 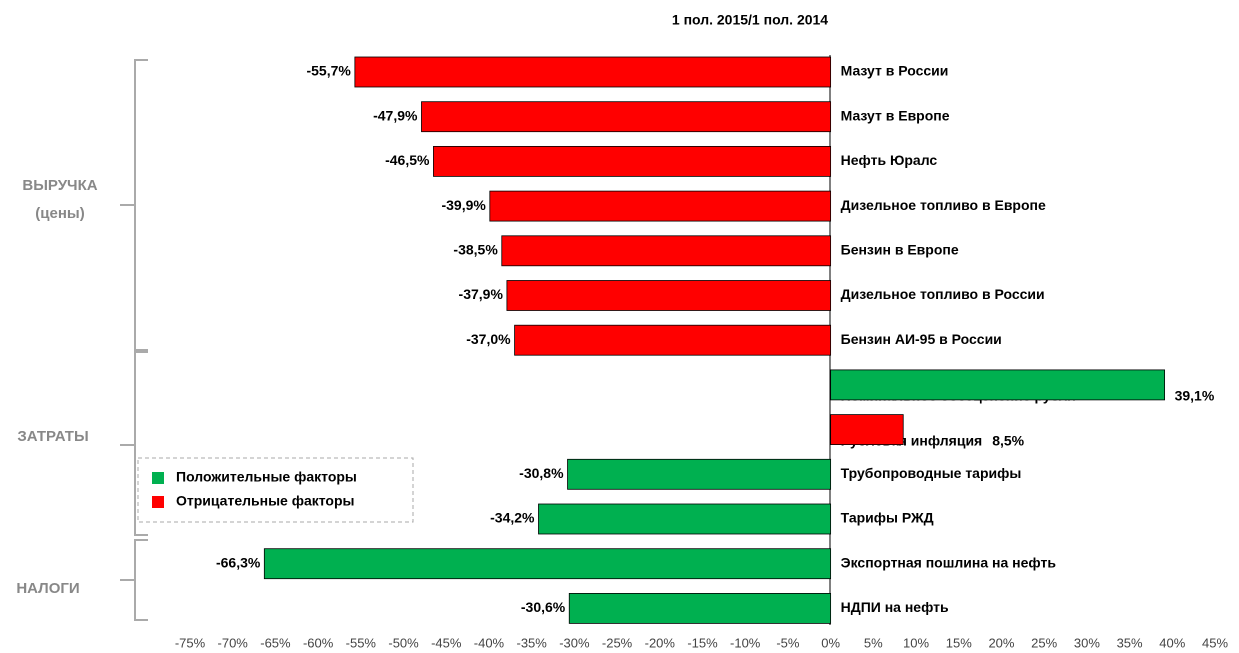 I want to click on x-tick-label: -20%, so click(x=660, y=642).